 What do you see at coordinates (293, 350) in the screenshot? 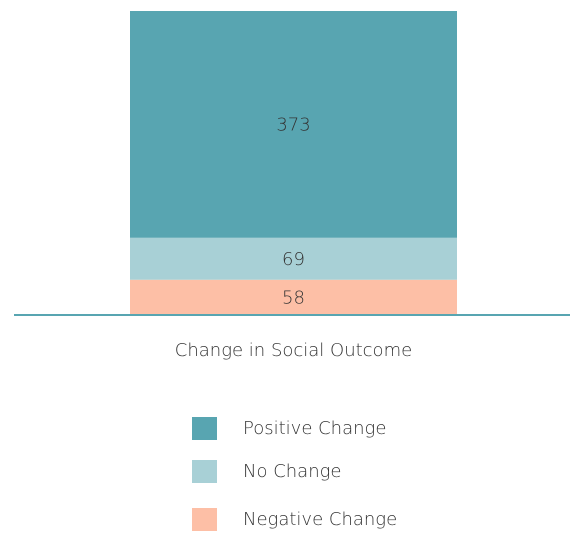
I see `x-category-label: Change in Social Outcome` at bounding box center [293, 350].